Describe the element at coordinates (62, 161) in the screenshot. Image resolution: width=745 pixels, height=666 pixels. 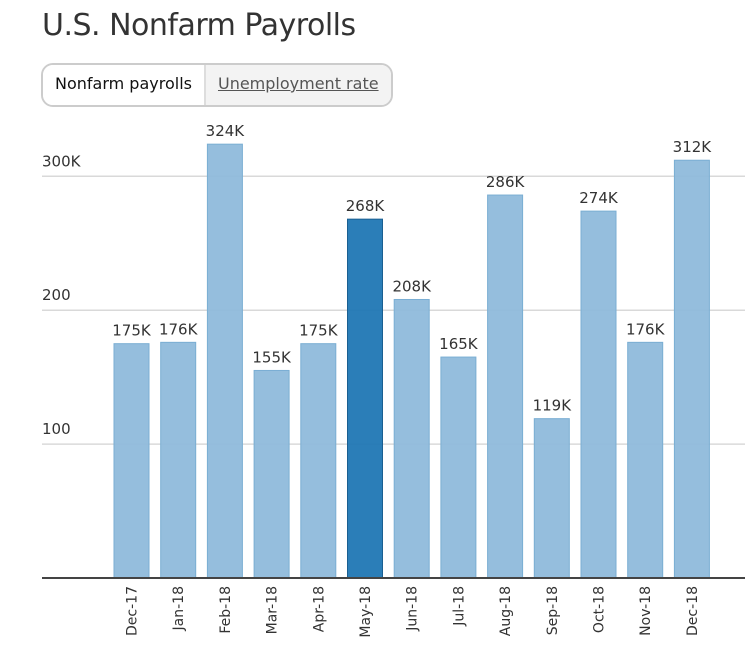
I see `y-tick-label: 300K` at that location.